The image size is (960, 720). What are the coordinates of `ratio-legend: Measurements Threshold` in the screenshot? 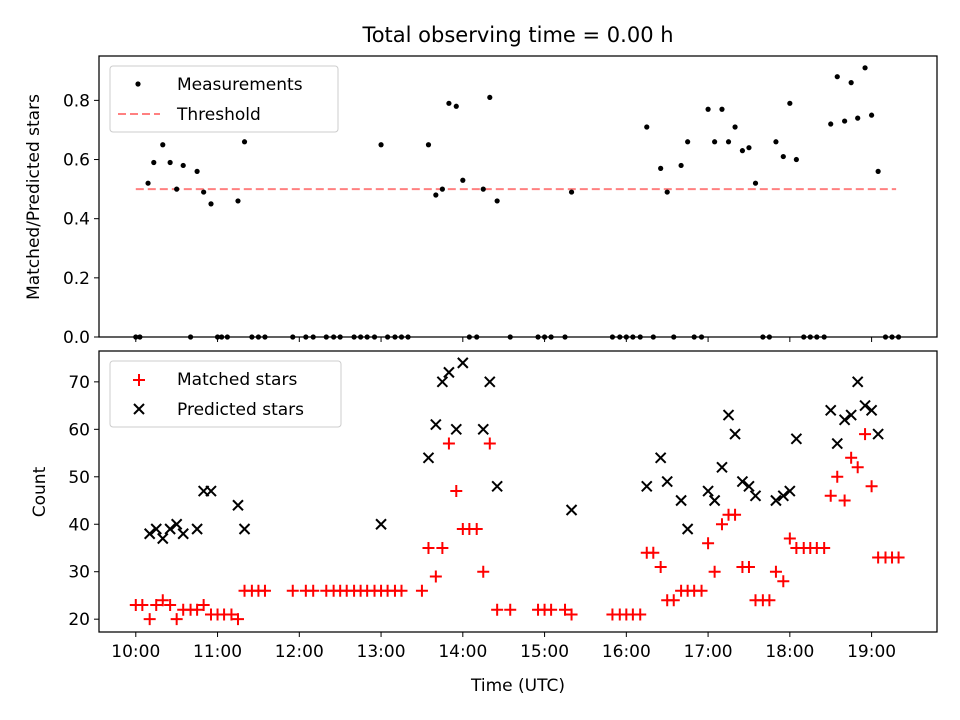 It's located at (224, 99).